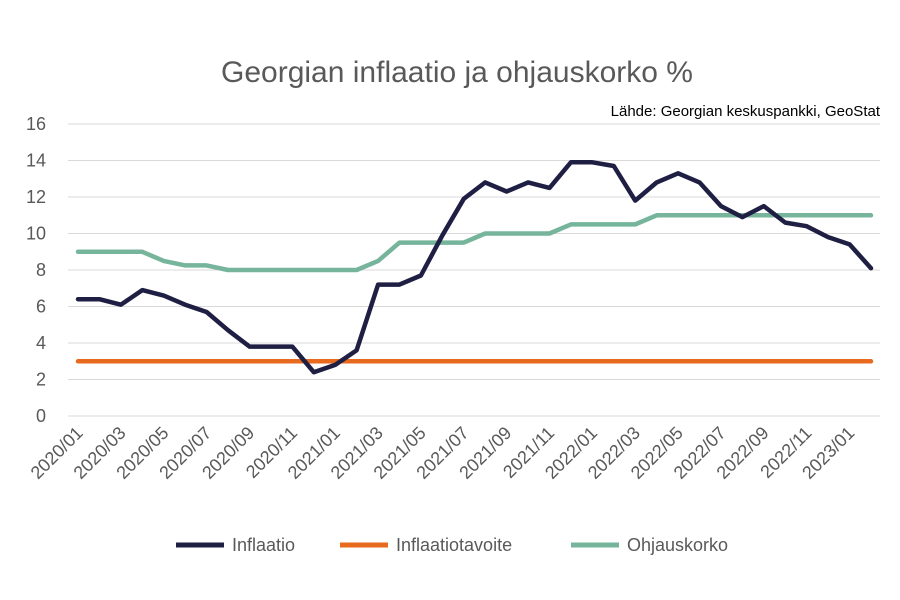 The height and width of the screenshot is (600, 900). I want to click on legend-label: Inflaatiotavoite, so click(454, 545).